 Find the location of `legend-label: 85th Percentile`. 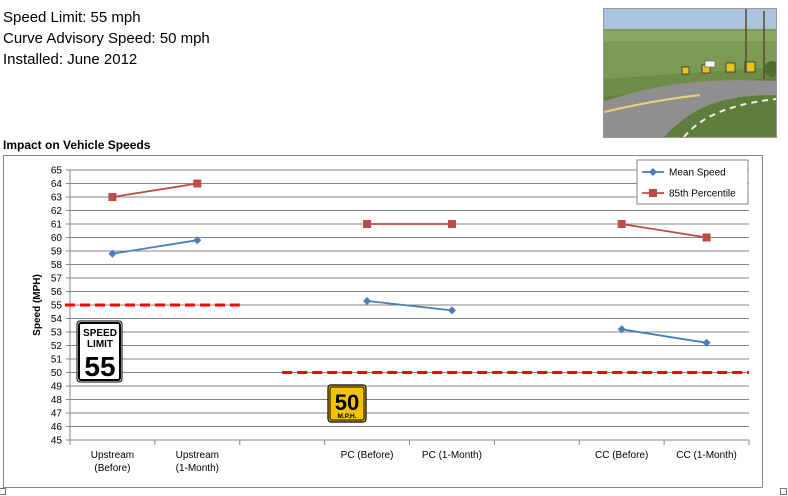

legend-label: 85th Percentile is located at coordinates (702, 194).